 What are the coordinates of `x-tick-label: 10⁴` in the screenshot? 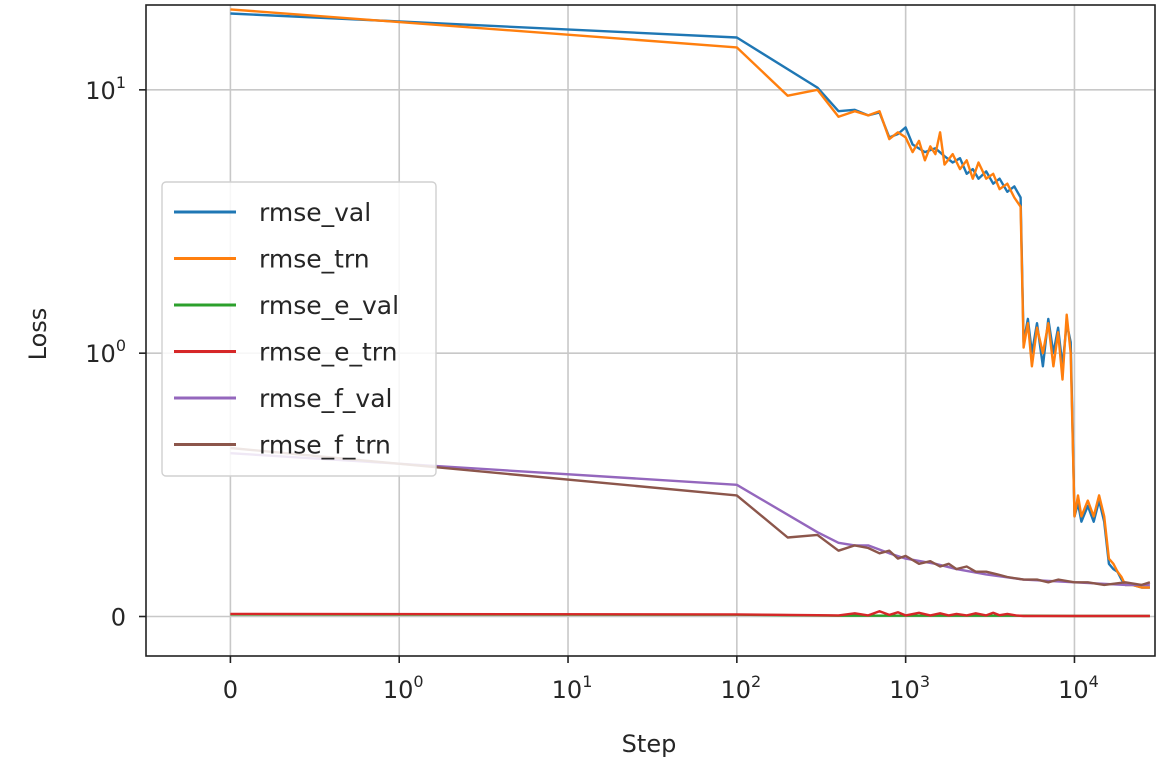 It's located at (1078, 688).